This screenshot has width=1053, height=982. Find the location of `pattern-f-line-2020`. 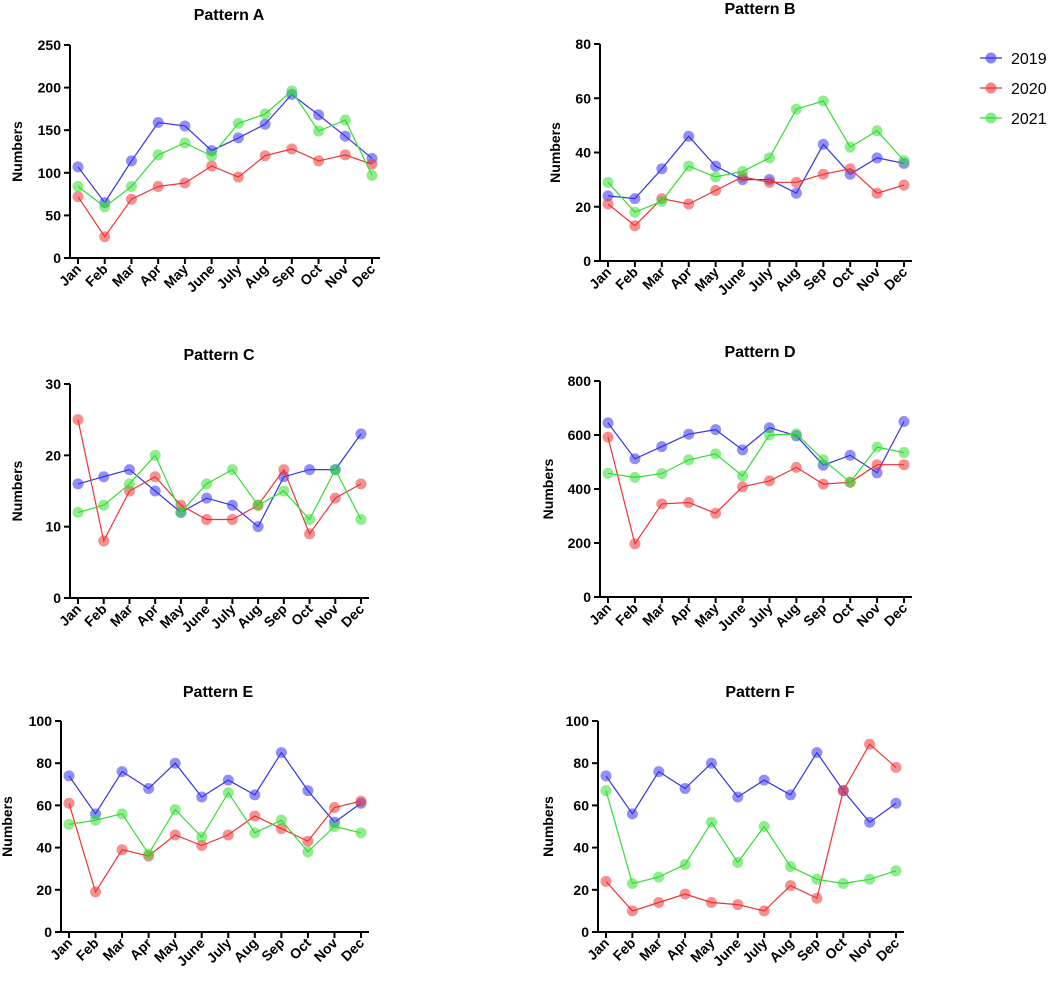

pattern-f-line-2020 is located at coordinates (751, 827).